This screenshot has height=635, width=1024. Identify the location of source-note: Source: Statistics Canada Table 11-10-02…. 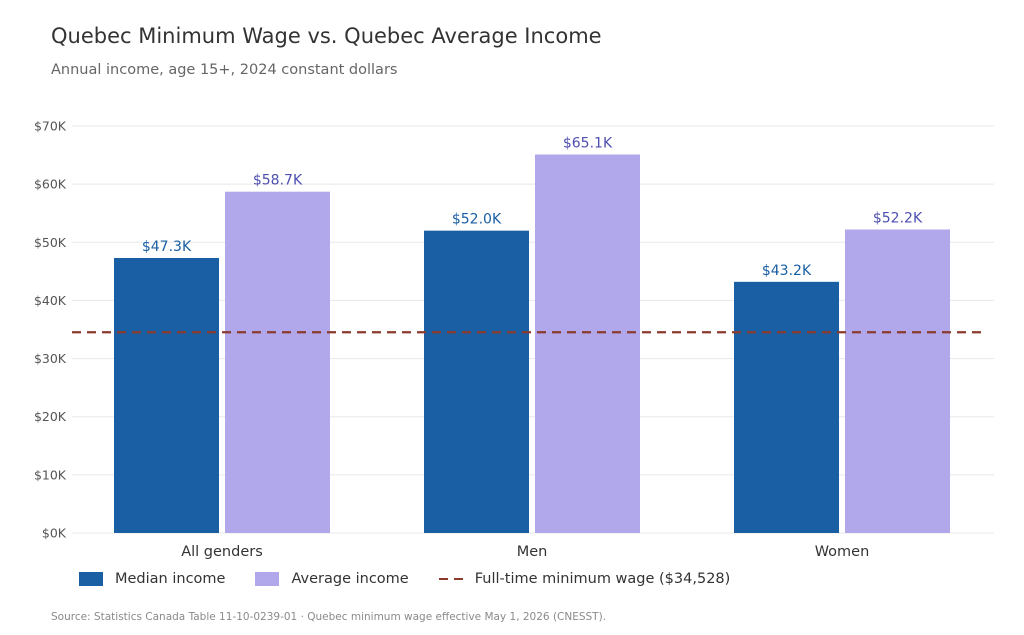
(329, 617).